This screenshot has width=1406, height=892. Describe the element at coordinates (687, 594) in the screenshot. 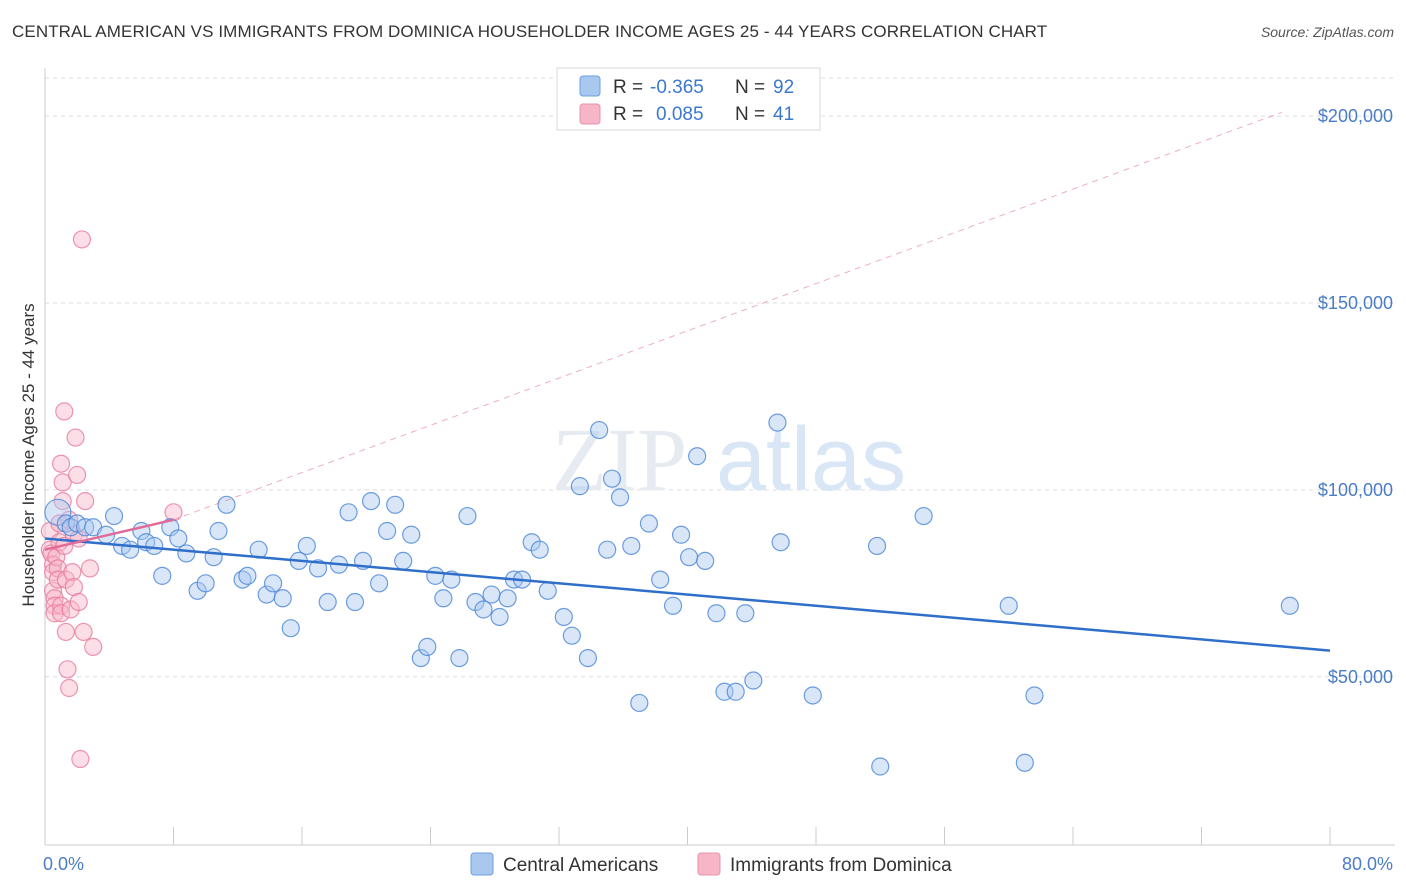

I see `central-american-trend-line` at that location.